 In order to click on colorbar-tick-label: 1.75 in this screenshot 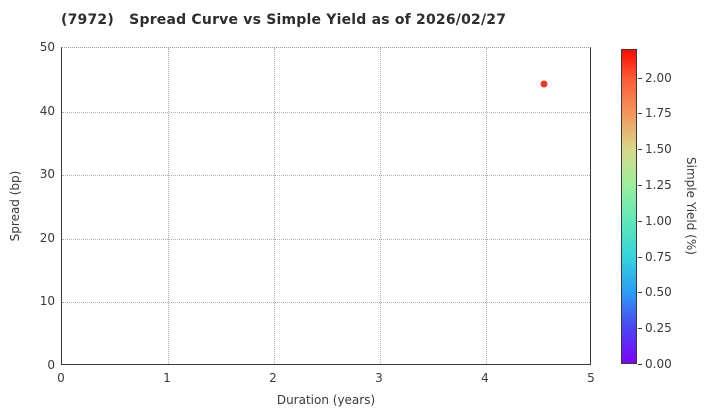, I will do `click(658, 113)`.